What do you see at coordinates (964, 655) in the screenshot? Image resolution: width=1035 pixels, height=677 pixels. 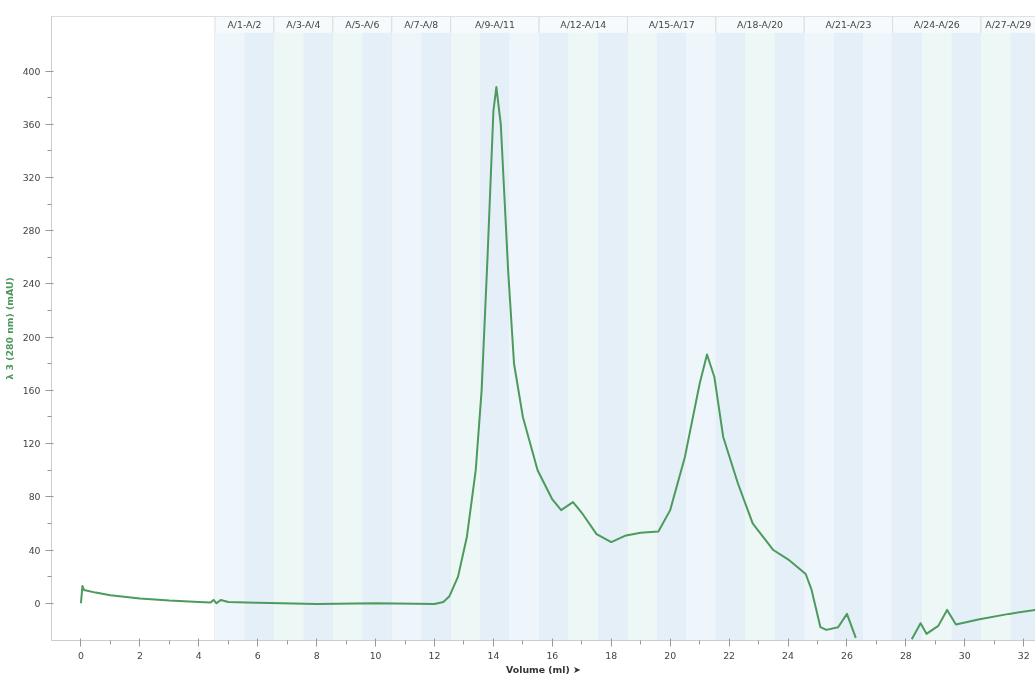 I see `x-tick-label: 30` at bounding box center [964, 655].